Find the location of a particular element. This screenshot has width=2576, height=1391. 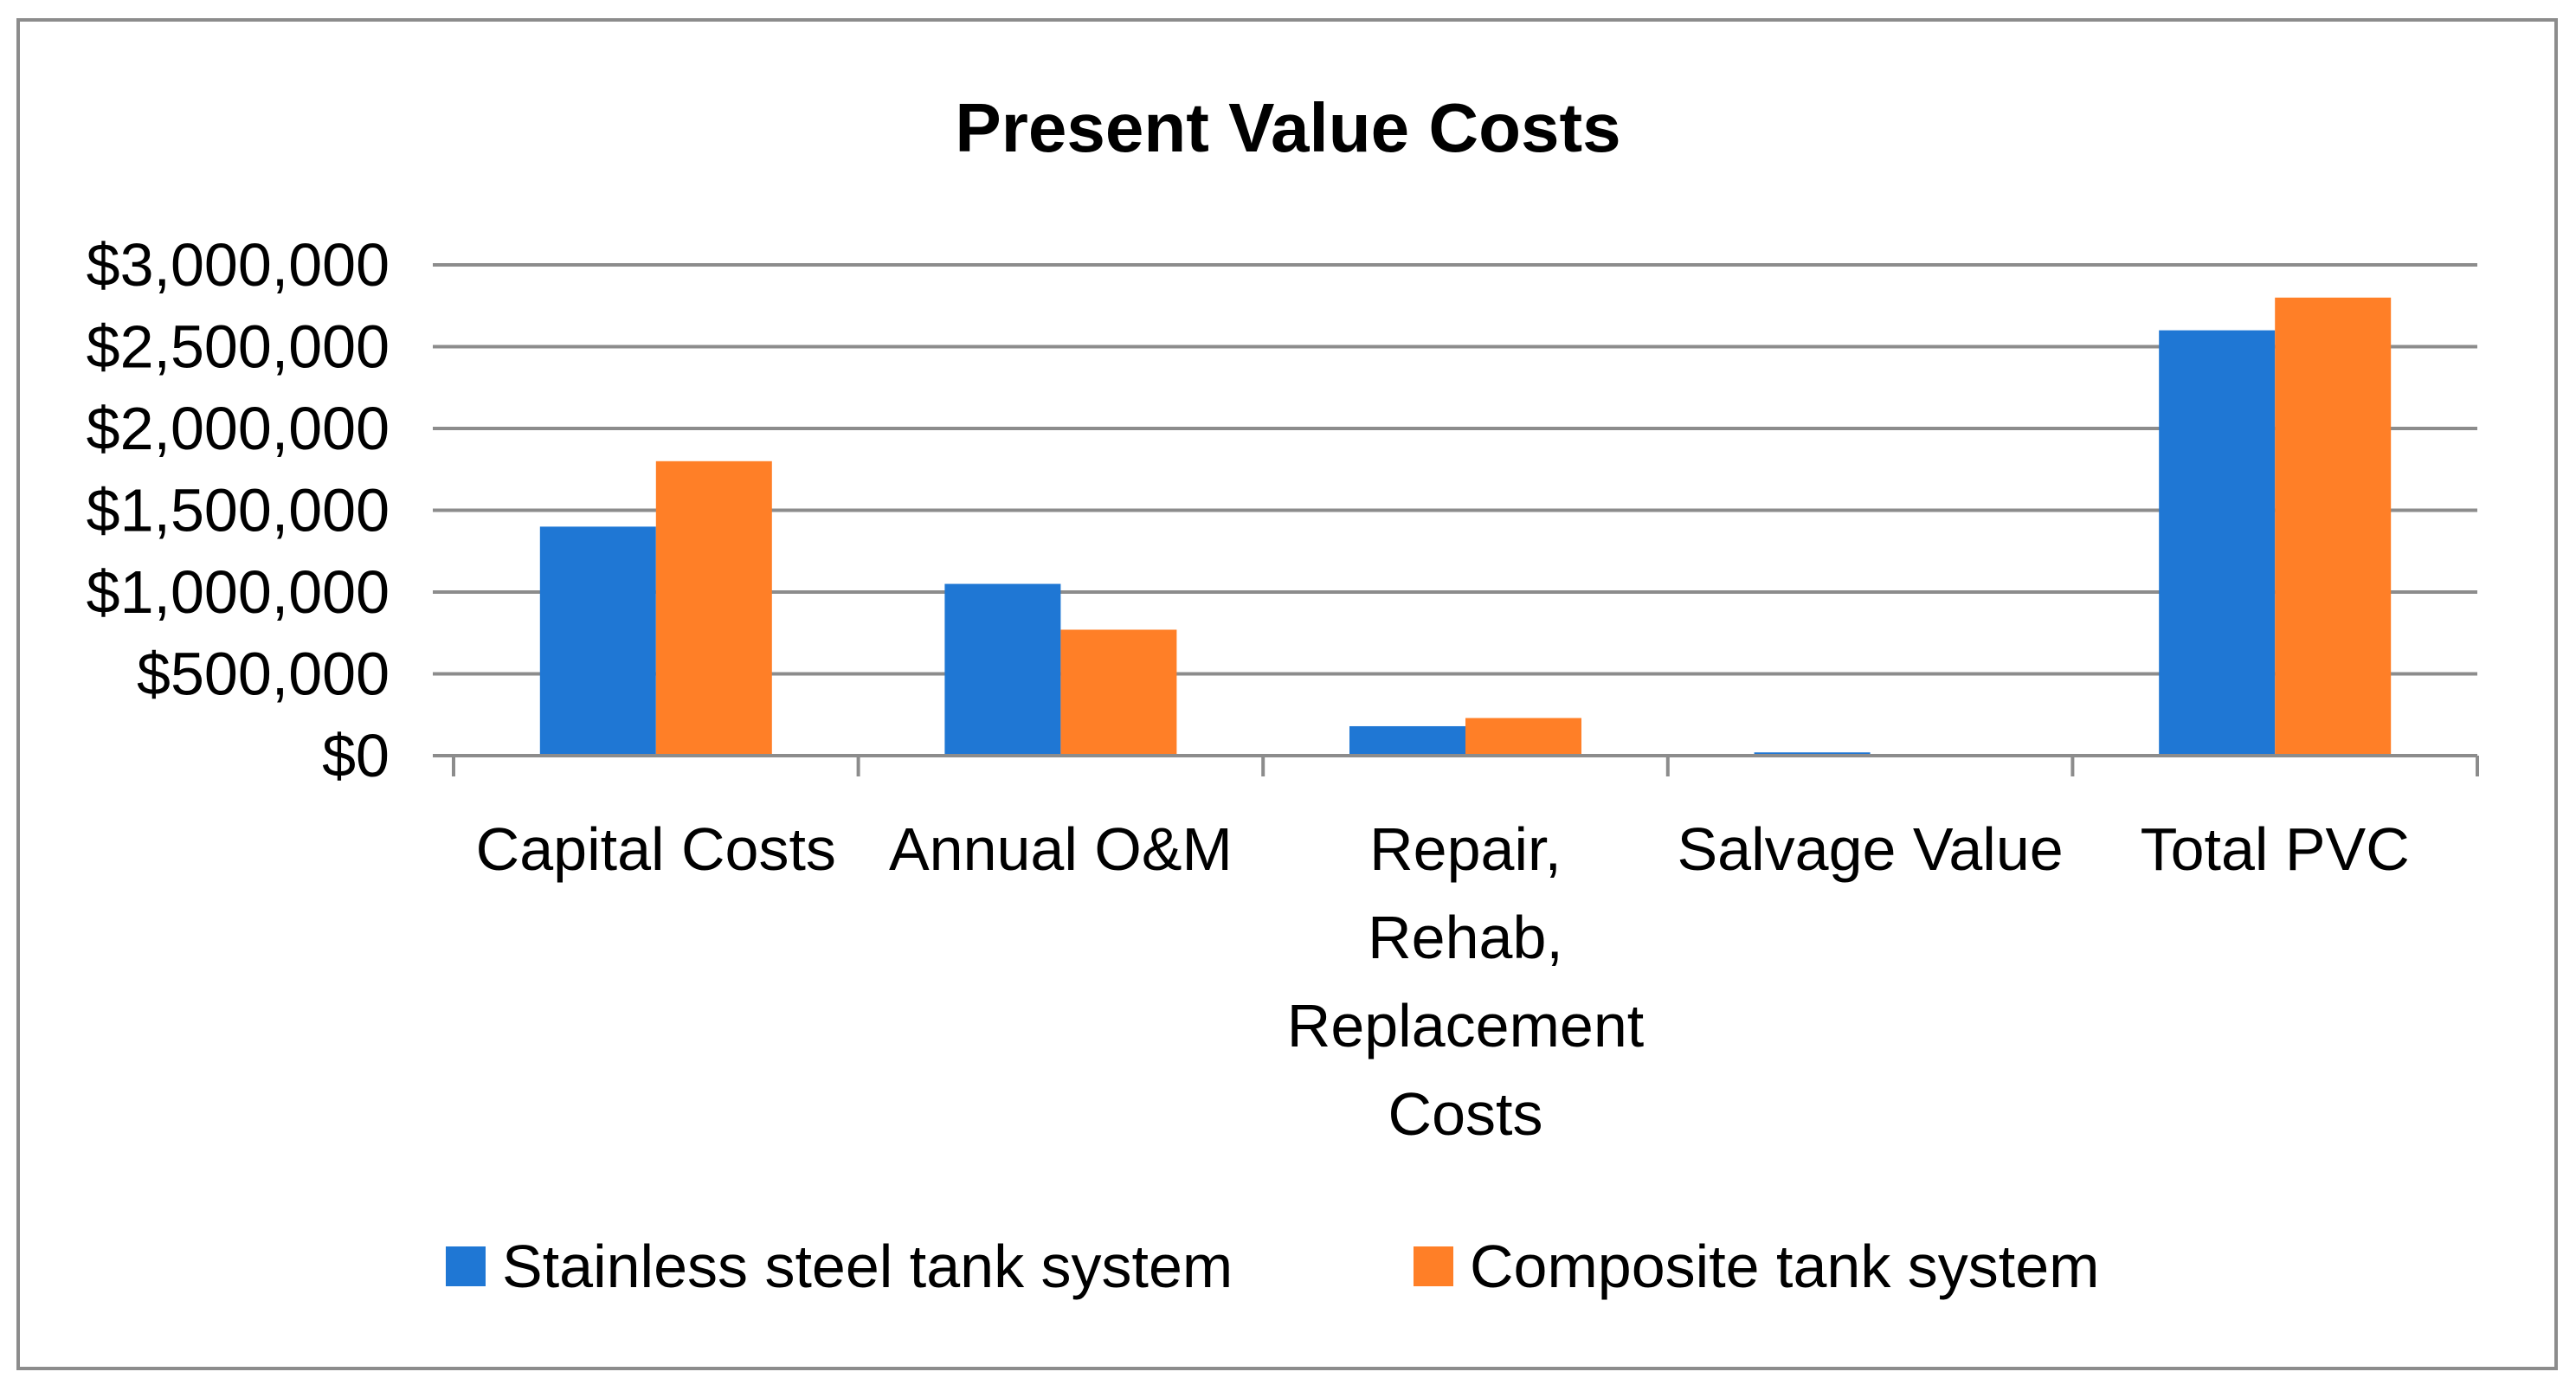

x-category-label: Salvage Value is located at coordinates (1870, 849).